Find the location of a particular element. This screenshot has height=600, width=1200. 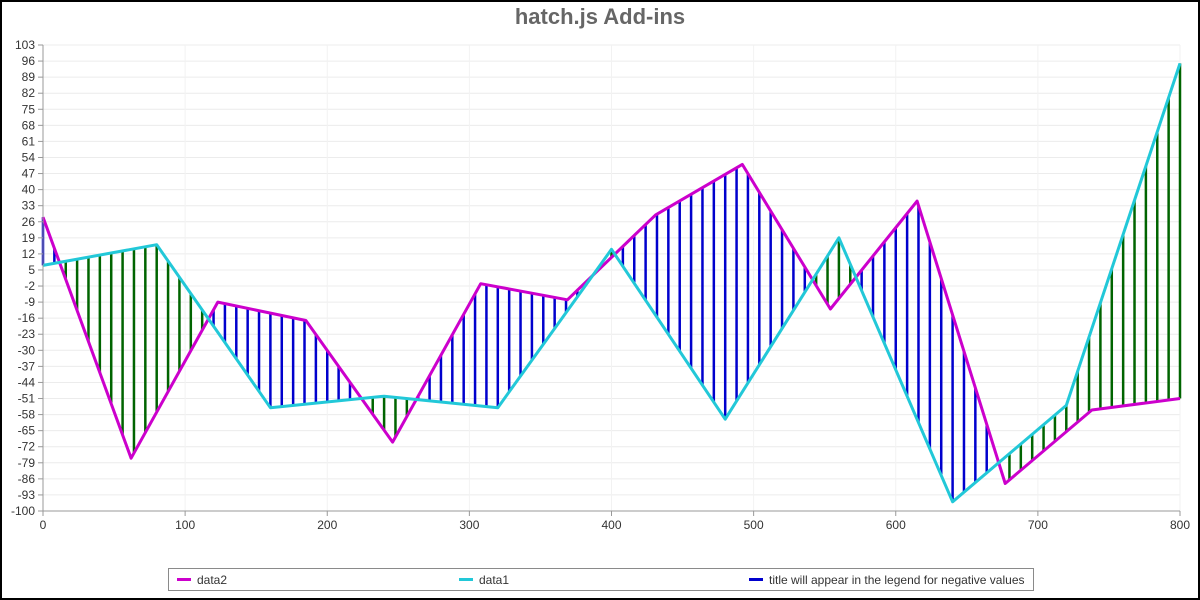

y-tick-label: 89 is located at coordinates (29, 77).